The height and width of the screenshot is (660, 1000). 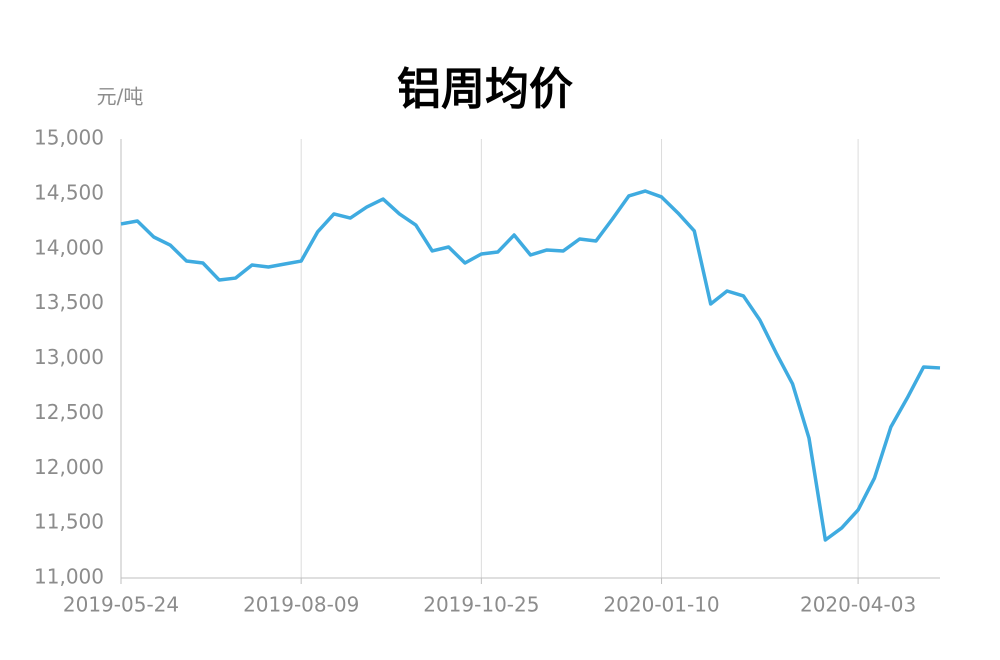 I want to click on y-tick-label: 14,500, so click(x=69, y=192).